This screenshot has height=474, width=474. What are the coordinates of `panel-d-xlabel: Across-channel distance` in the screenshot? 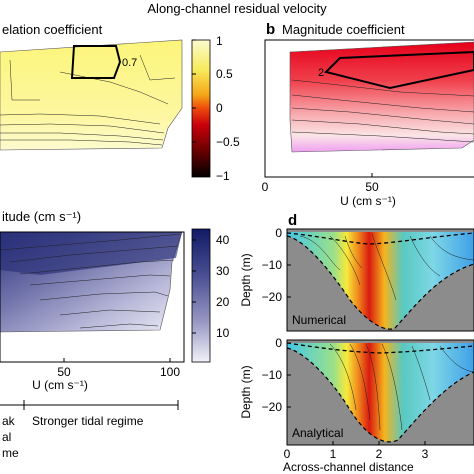 It's located at (348, 467).